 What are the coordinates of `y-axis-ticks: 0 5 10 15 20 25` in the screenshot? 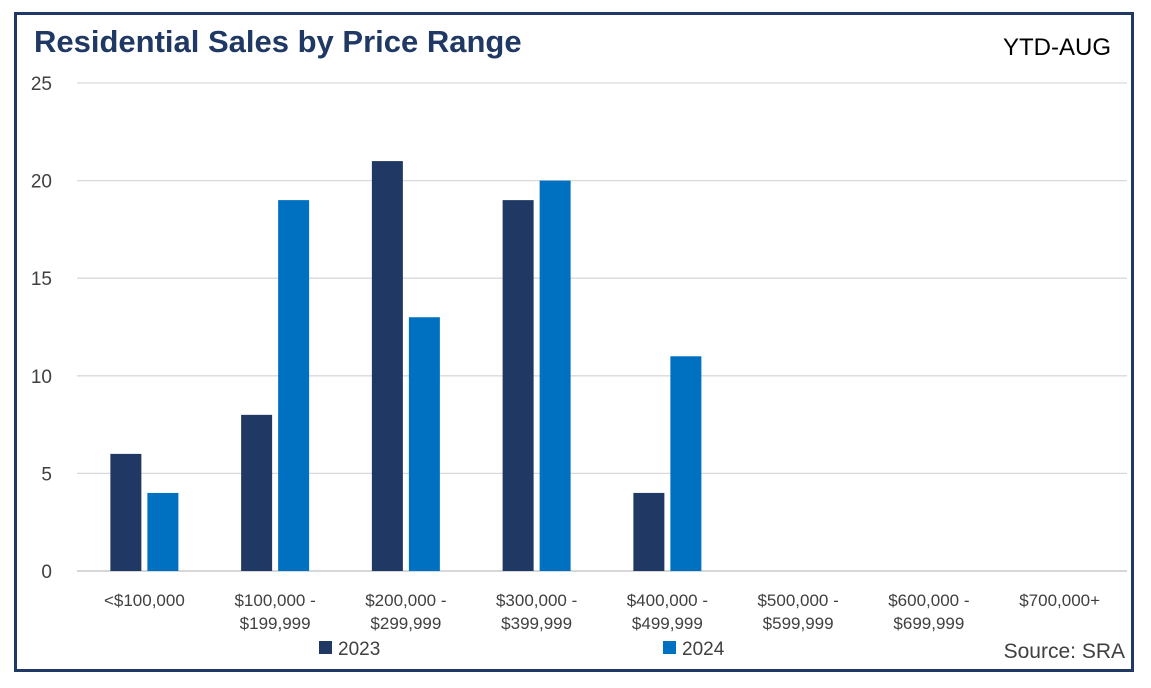 It's located at (41, 328).